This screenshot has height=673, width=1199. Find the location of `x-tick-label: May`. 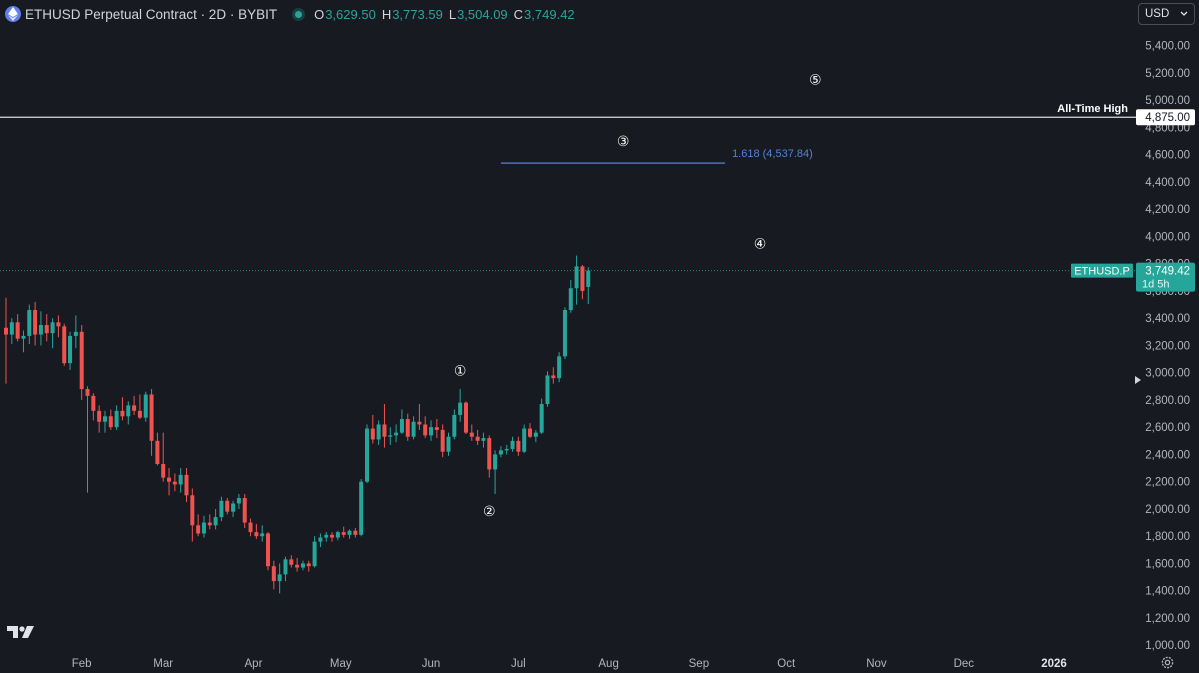

x-tick-label: May is located at coordinates (341, 664).